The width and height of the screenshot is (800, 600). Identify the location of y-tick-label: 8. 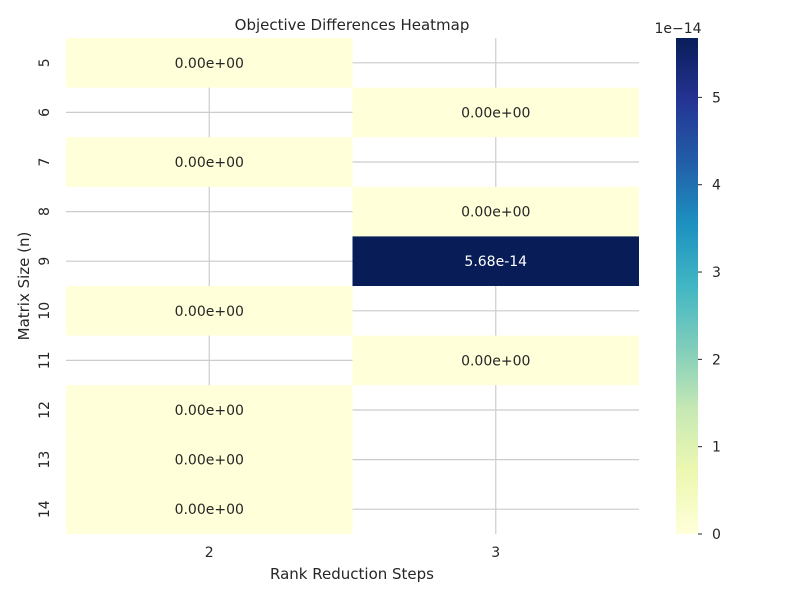
(45, 211).